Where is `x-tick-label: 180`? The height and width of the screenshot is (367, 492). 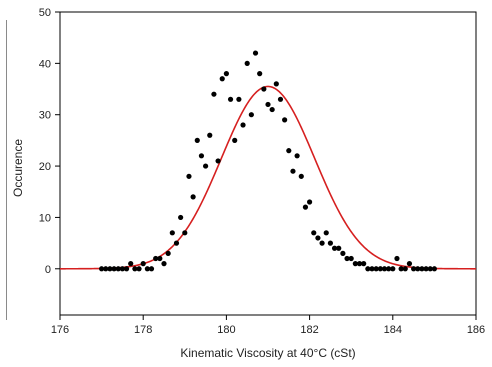
x-tick-label: 180 is located at coordinates (226, 330).